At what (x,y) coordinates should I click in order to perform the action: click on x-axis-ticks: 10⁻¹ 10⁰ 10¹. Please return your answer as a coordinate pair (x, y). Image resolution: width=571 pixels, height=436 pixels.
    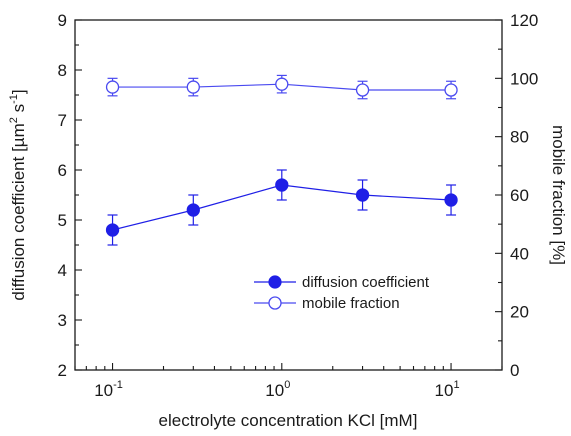
    Looking at the image, I should click on (288, 381).